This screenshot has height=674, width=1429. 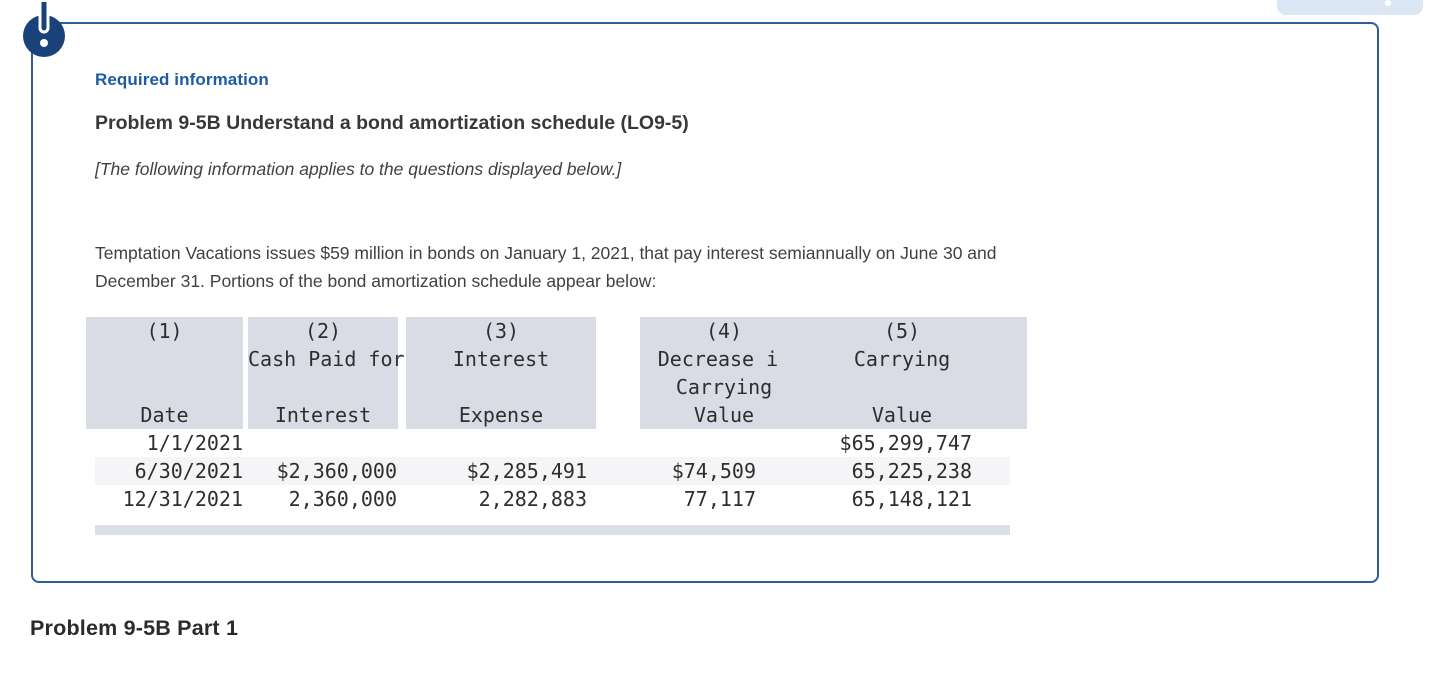 I want to click on table-row: 1/1/2021 $65,299,747, so click(x=552, y=443).